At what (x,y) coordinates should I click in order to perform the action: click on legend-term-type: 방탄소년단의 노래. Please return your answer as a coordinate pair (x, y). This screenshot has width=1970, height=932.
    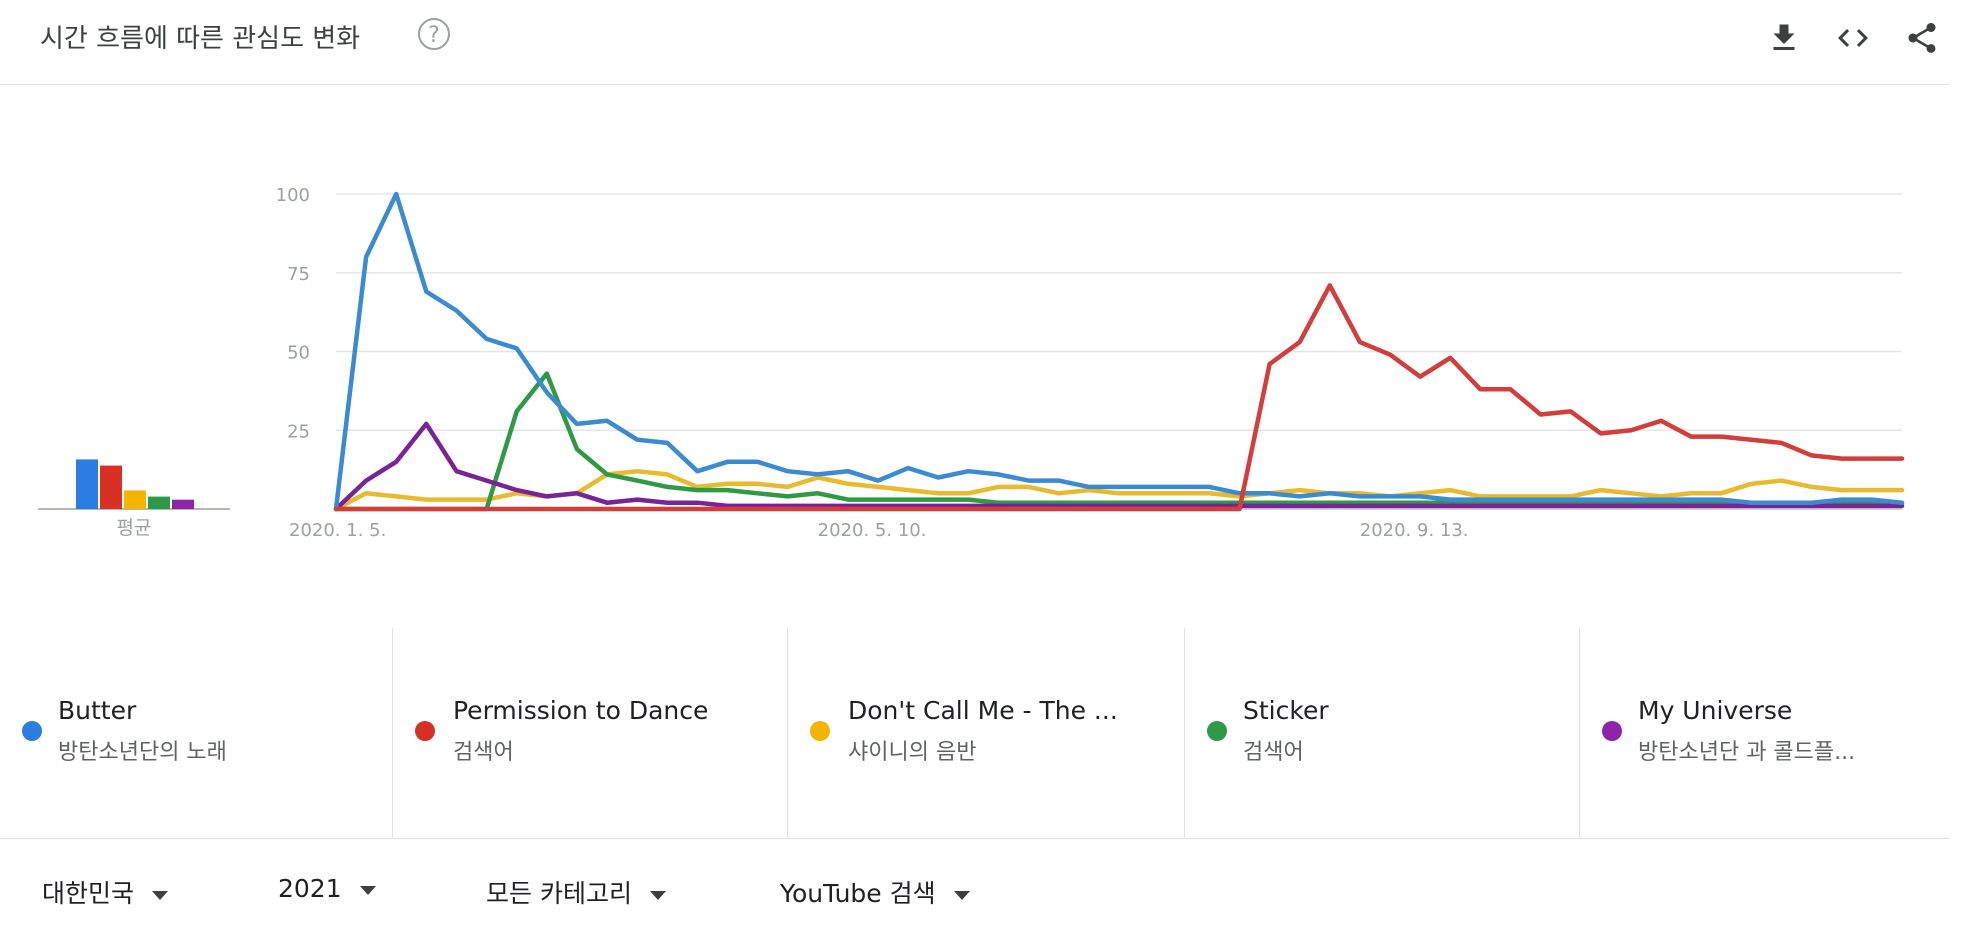
    Looking at the image, I should click on (142, 752).